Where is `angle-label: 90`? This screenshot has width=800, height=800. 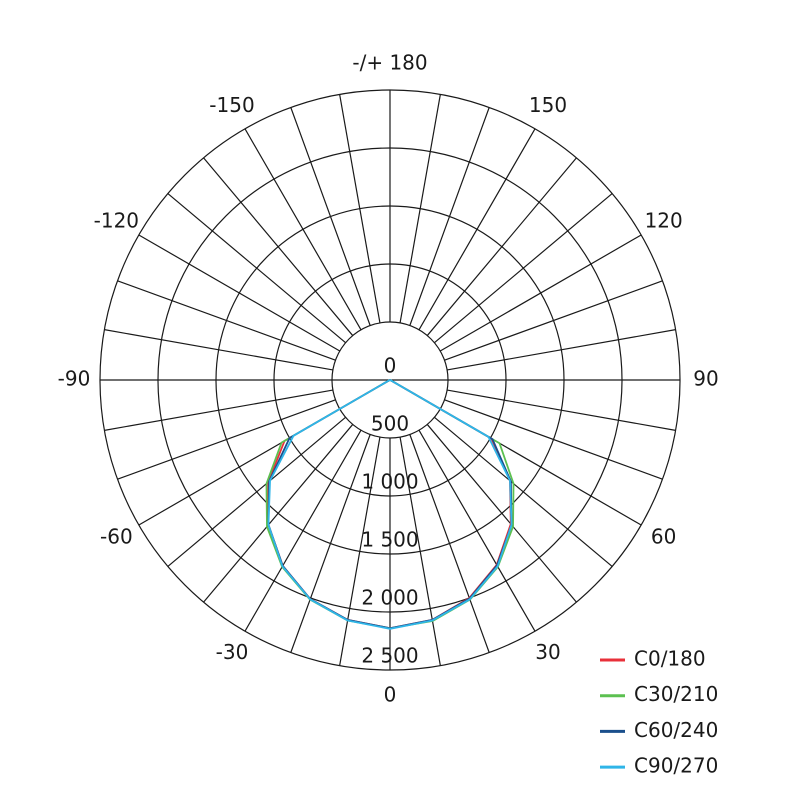
angle-label: 90 is located at coordinates (705, 379).